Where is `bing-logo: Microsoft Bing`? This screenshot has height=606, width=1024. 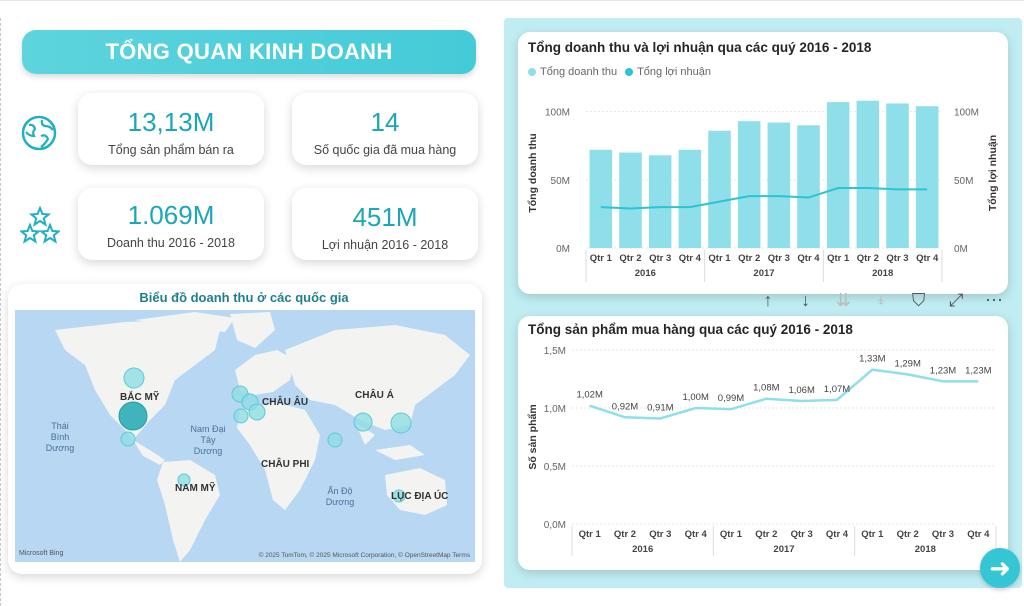
bing-logo: Microsoft Bing is located at coordinates (41, 553).